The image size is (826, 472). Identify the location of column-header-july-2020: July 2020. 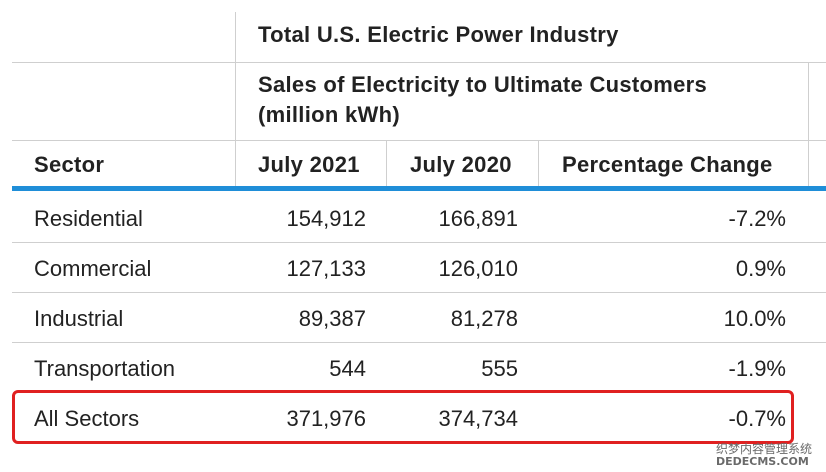
(461, 164).